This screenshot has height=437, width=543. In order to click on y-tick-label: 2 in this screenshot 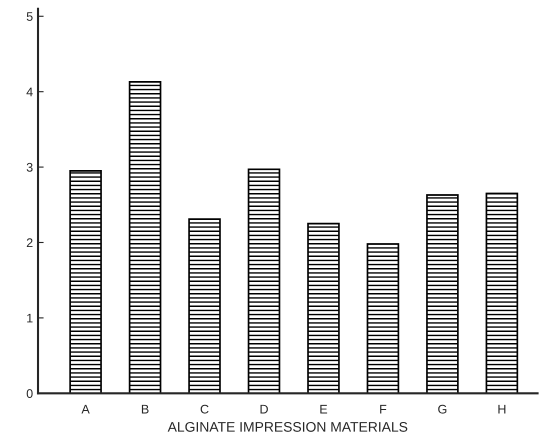, I will do `click(29, 243)`.